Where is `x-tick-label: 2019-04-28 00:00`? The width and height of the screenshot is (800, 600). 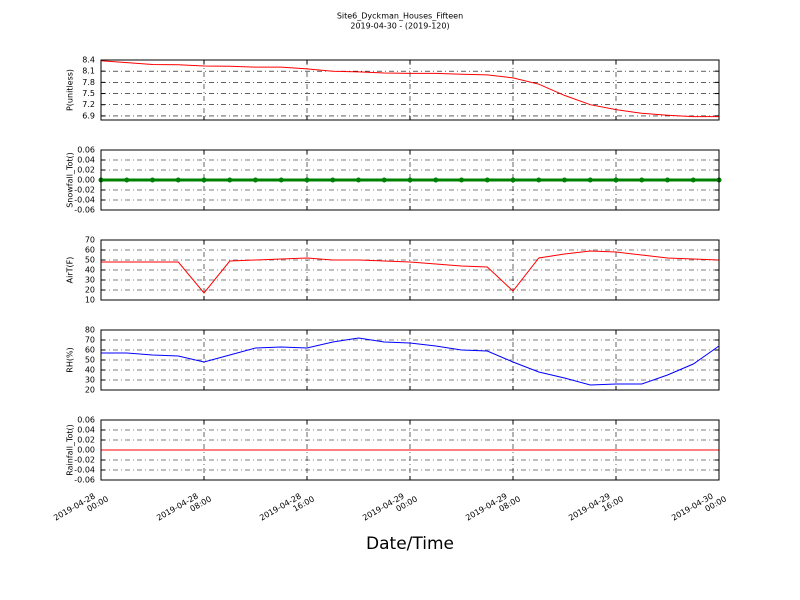 x-tick-label: 2019-04-28 00:00 is located at coordinates (81, 508).